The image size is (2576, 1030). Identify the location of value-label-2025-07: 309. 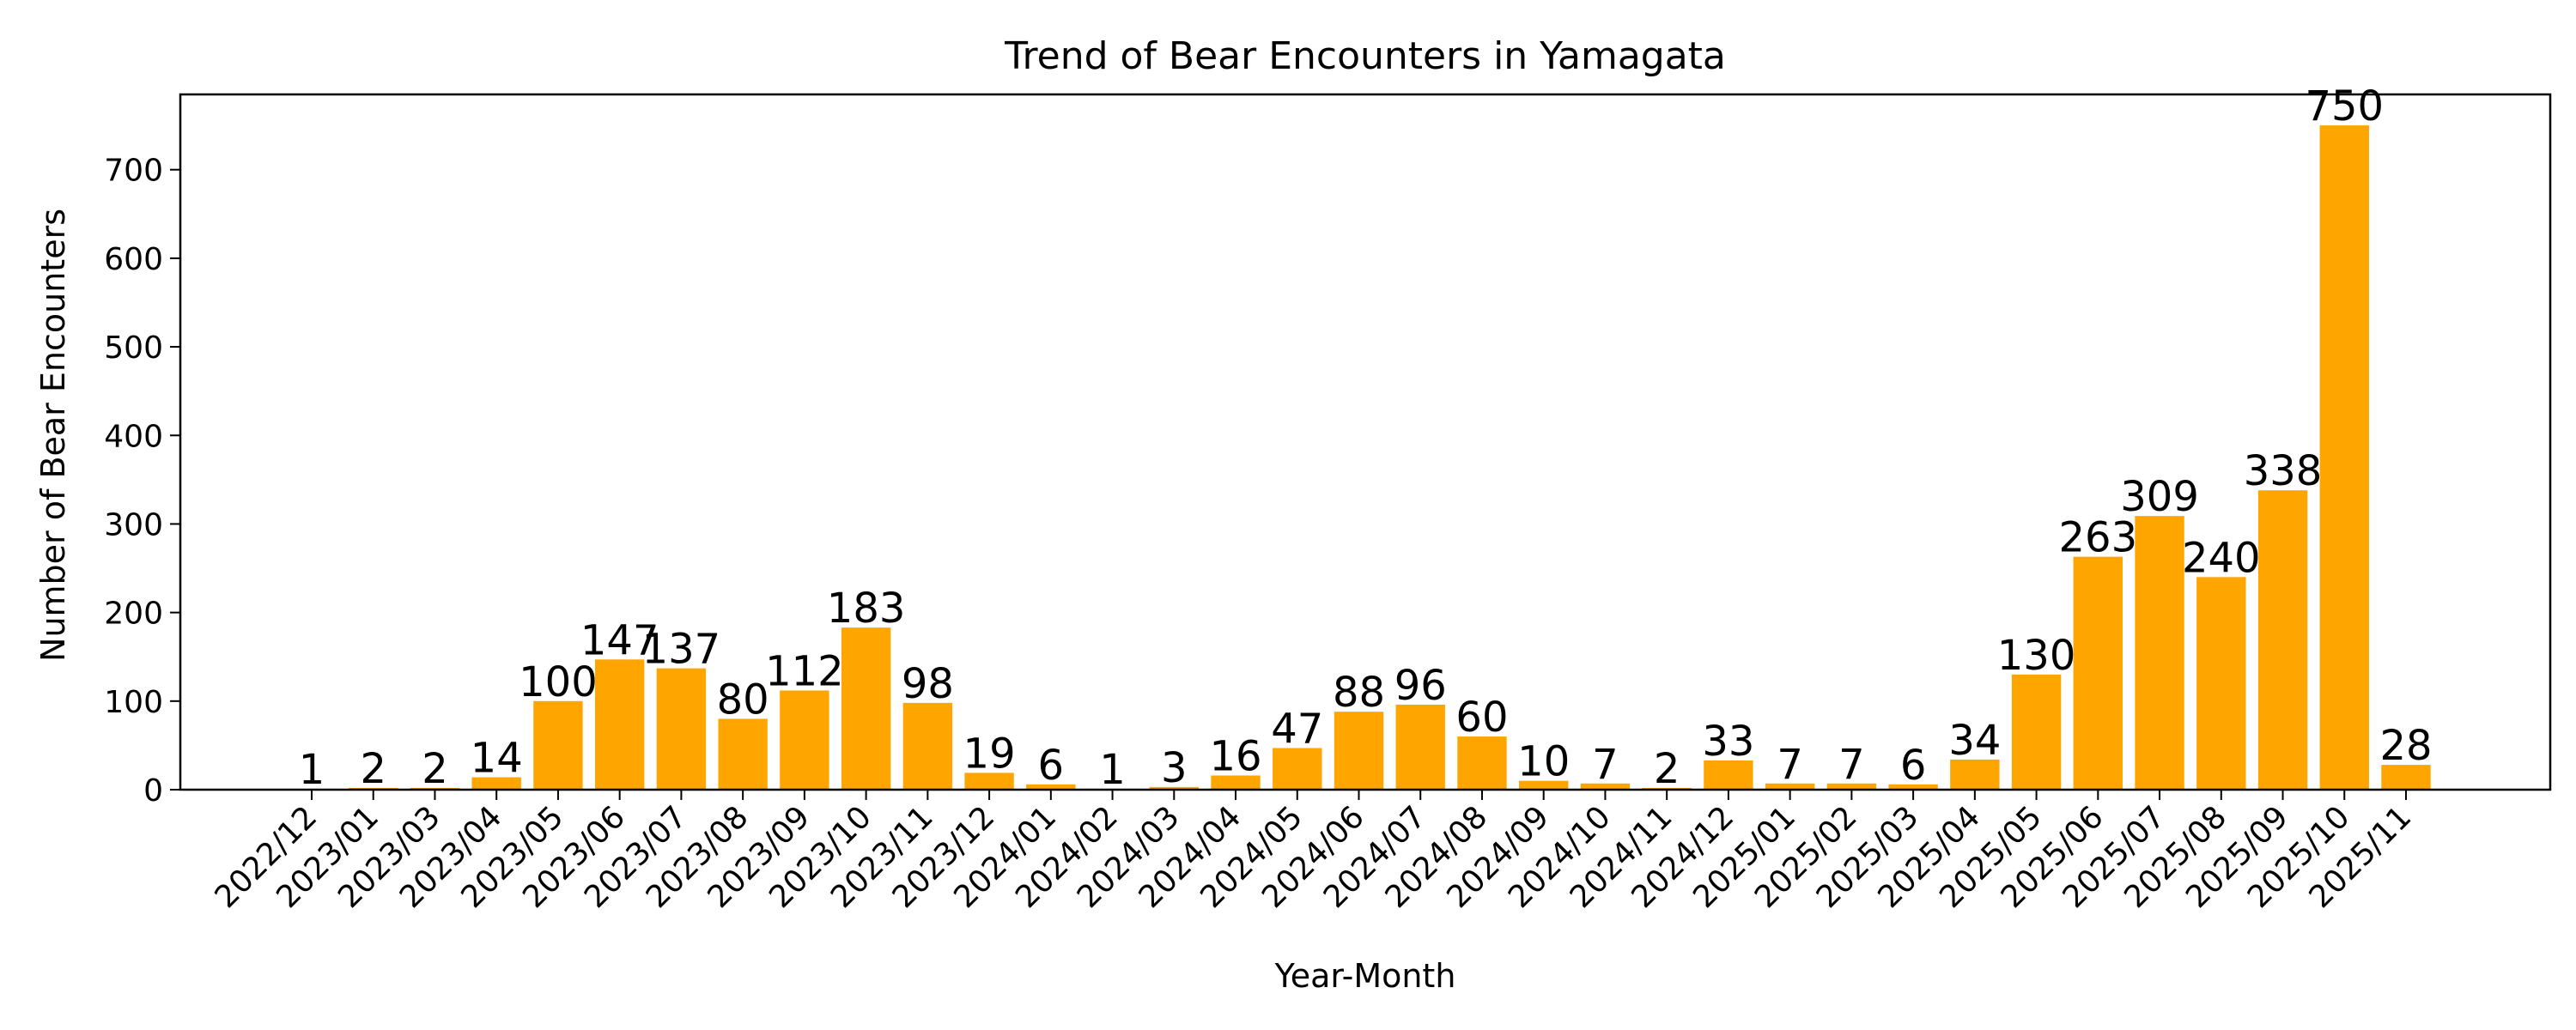
(2159, 497).